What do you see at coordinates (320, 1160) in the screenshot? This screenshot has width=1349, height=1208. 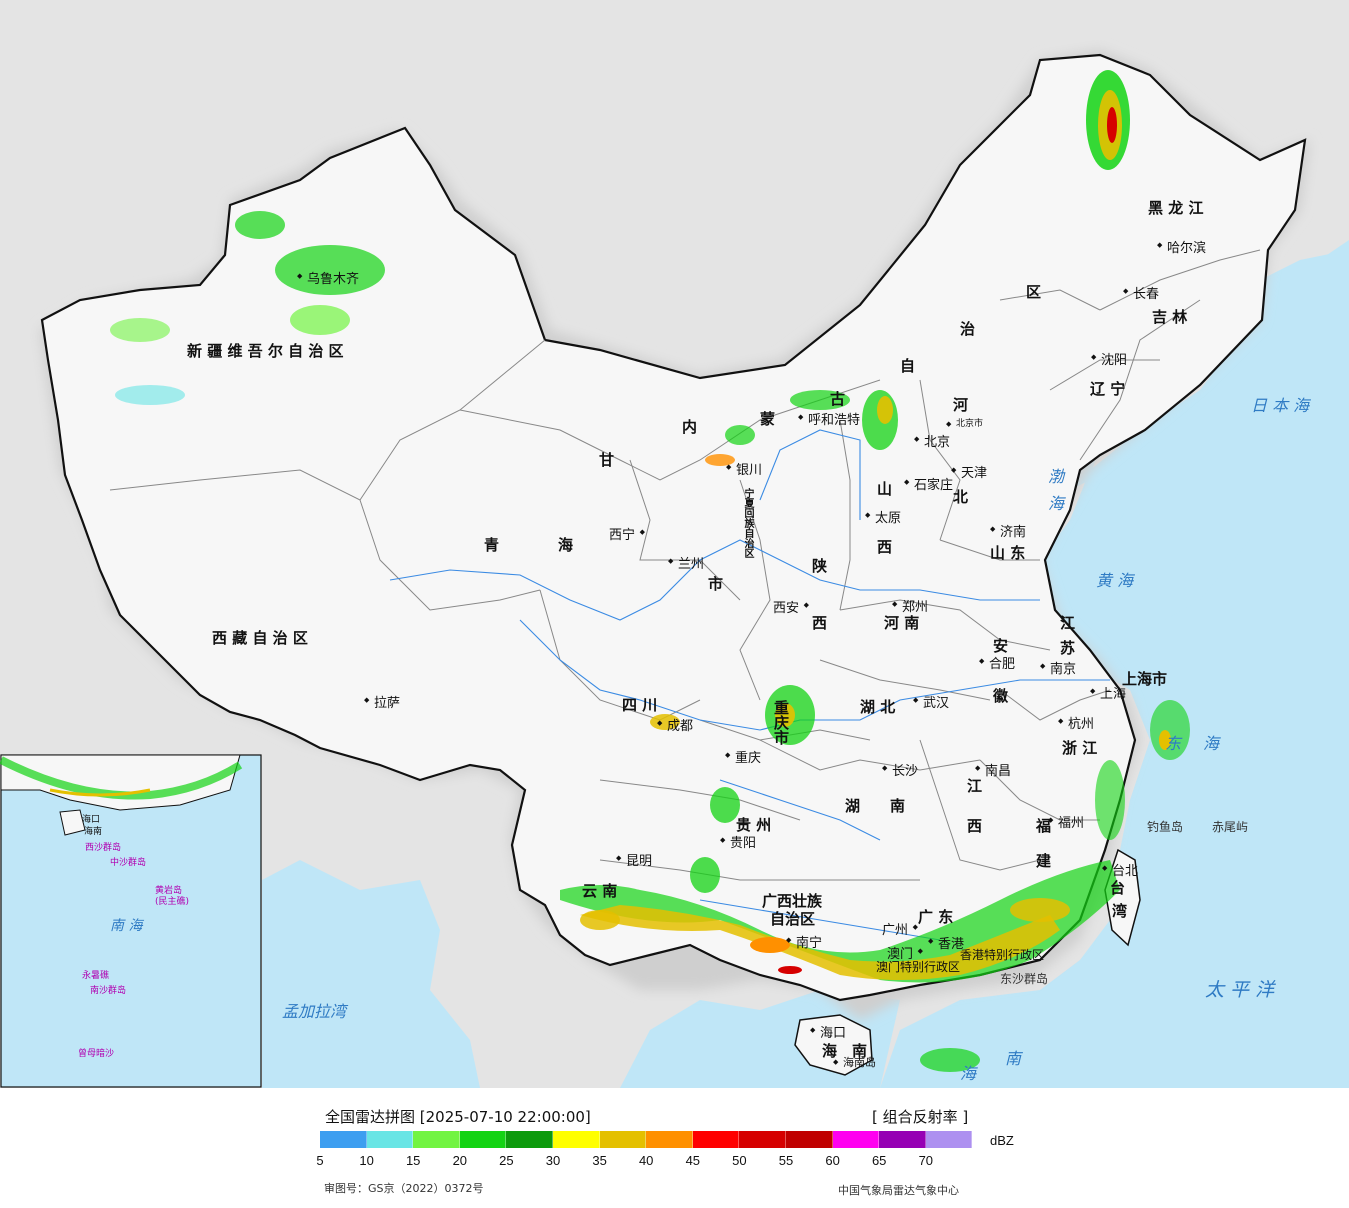 I see `legend-tick-label: 5` at bounding box center [320, 1160].